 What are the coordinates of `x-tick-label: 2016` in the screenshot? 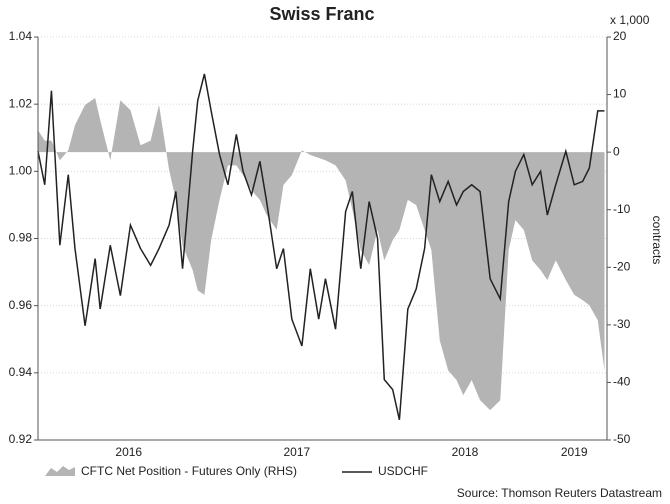 It's located at (128, 452).